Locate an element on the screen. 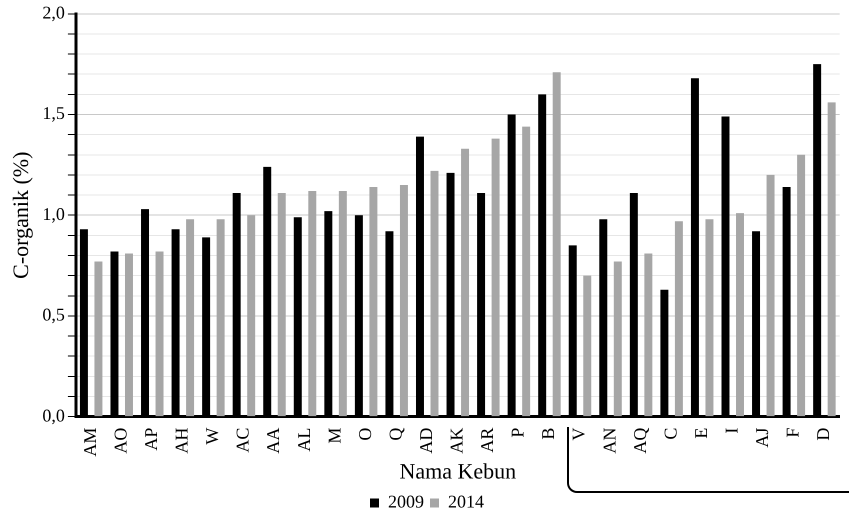 This screenshot has height=522, width=849. x-tick-label: AO is located at coordinates (120, 441).